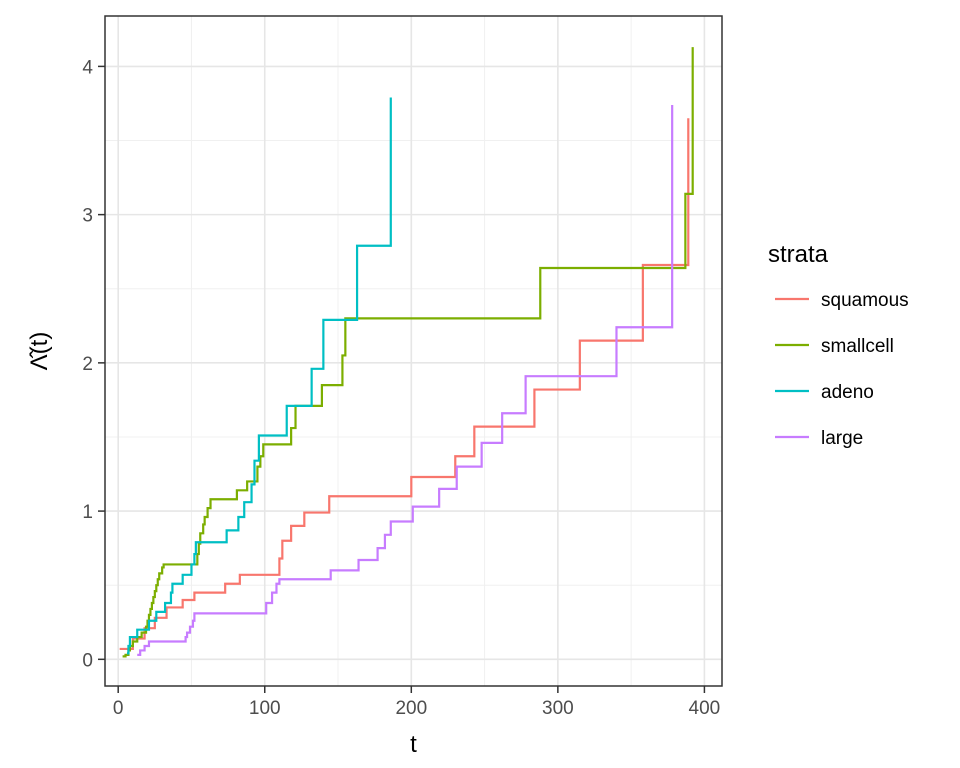 This screenshot has height=768, width=960. Describe the element at coordinates (865, 300) in the screenshot. I see `legend-label-squamous: squamous` at that location.